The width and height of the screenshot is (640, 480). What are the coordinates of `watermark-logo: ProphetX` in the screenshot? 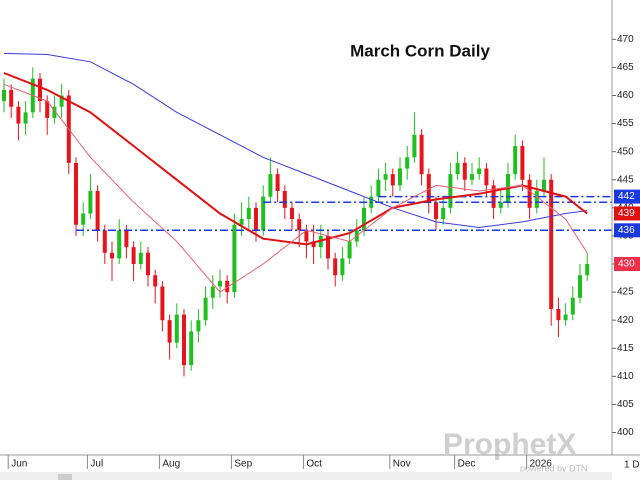 It's located at (509, 444).